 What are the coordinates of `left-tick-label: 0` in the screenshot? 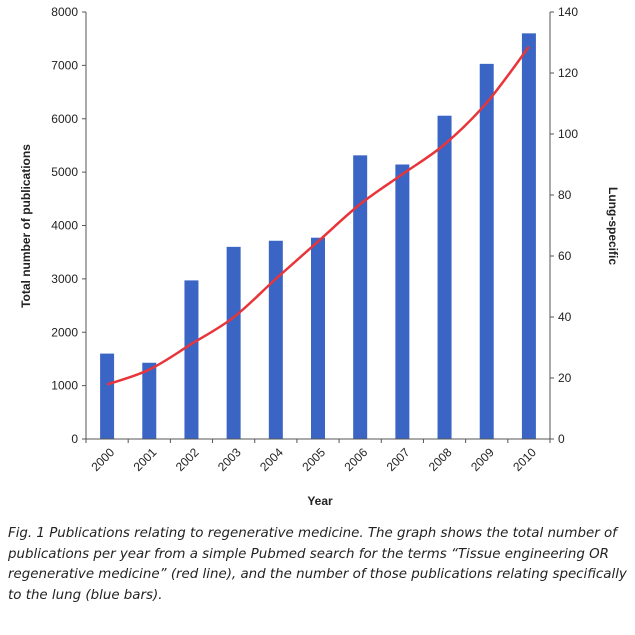 It's located at (74, 439).